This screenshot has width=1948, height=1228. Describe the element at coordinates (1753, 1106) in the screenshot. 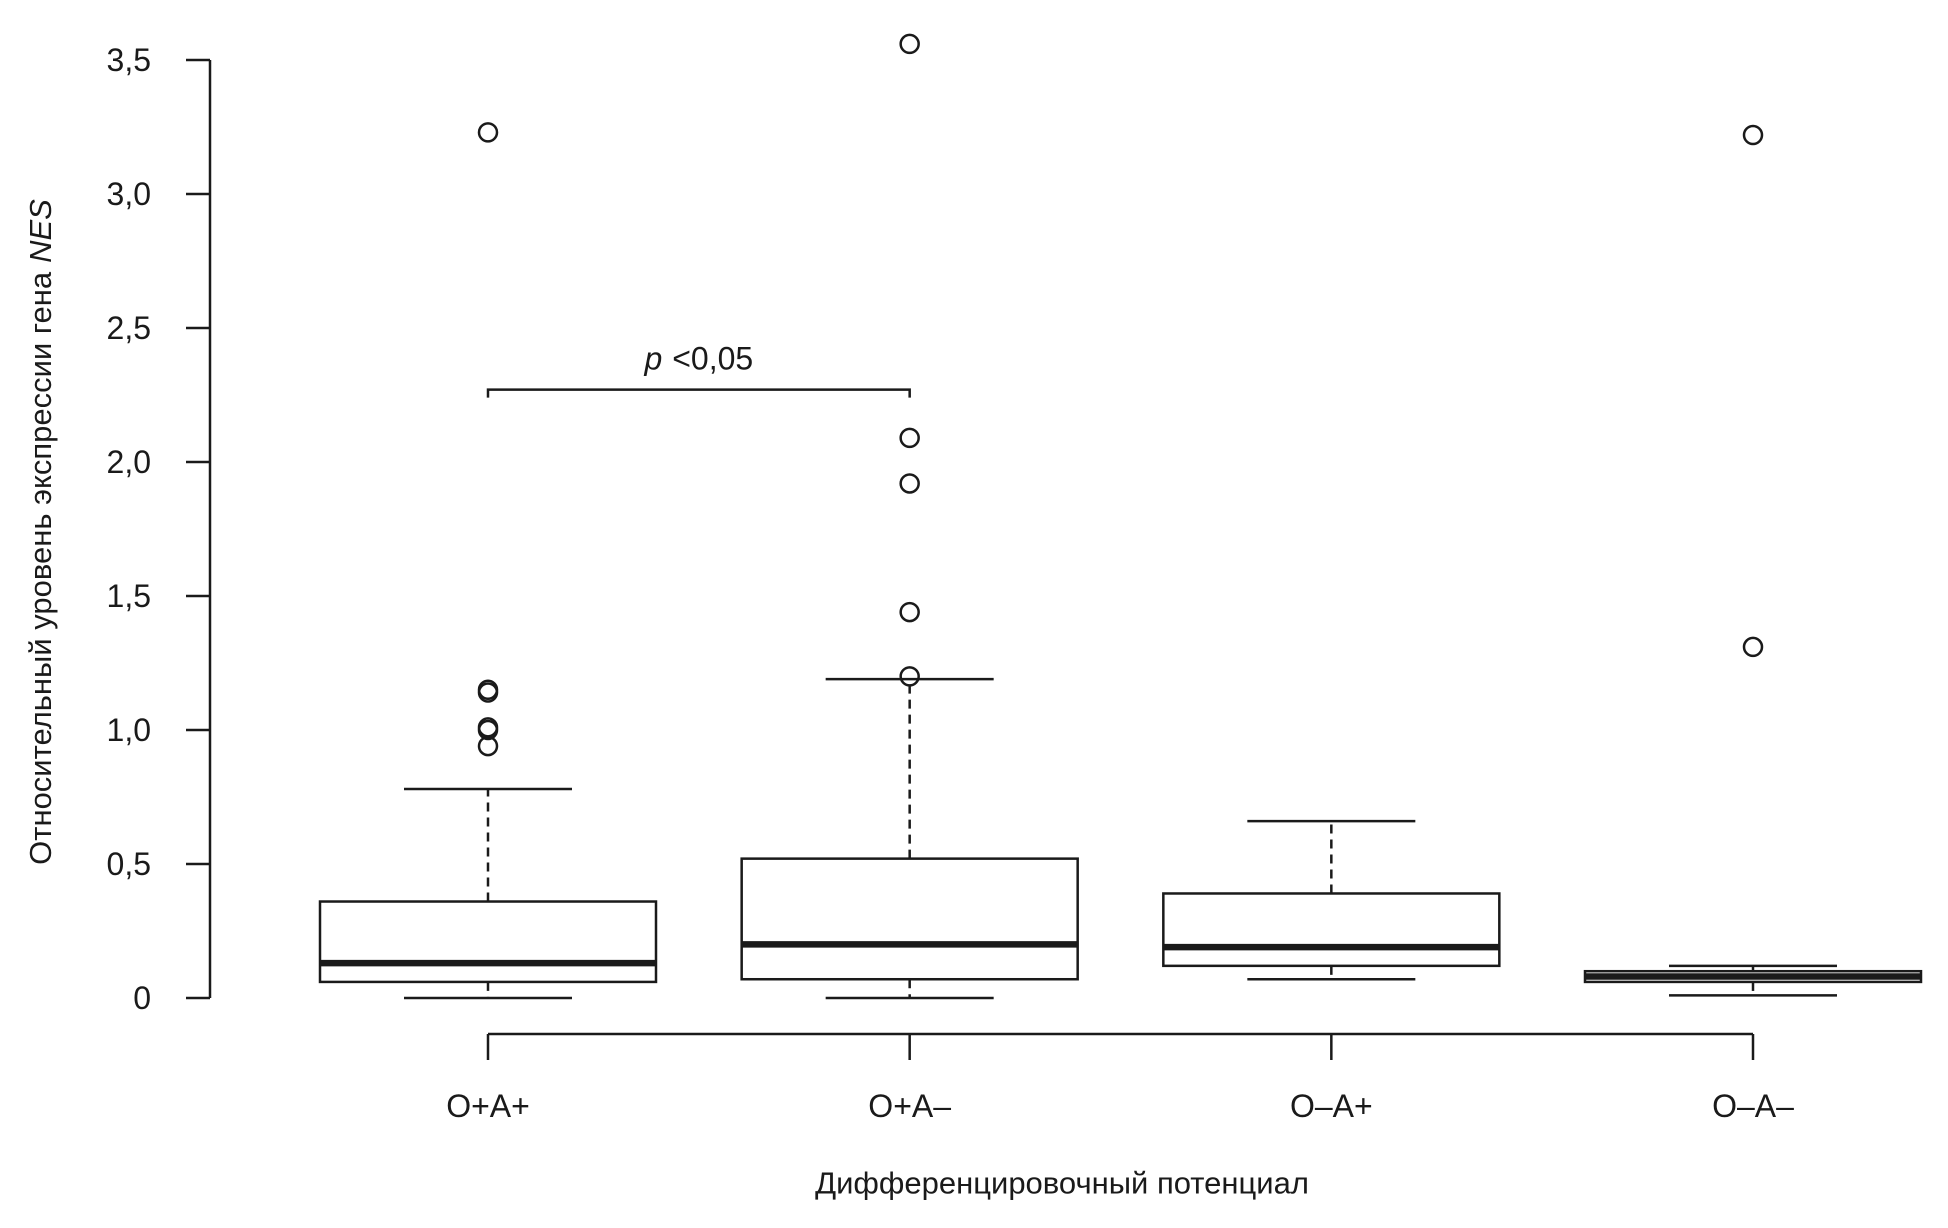

I see `x-tick-label: O–A–` at that location.